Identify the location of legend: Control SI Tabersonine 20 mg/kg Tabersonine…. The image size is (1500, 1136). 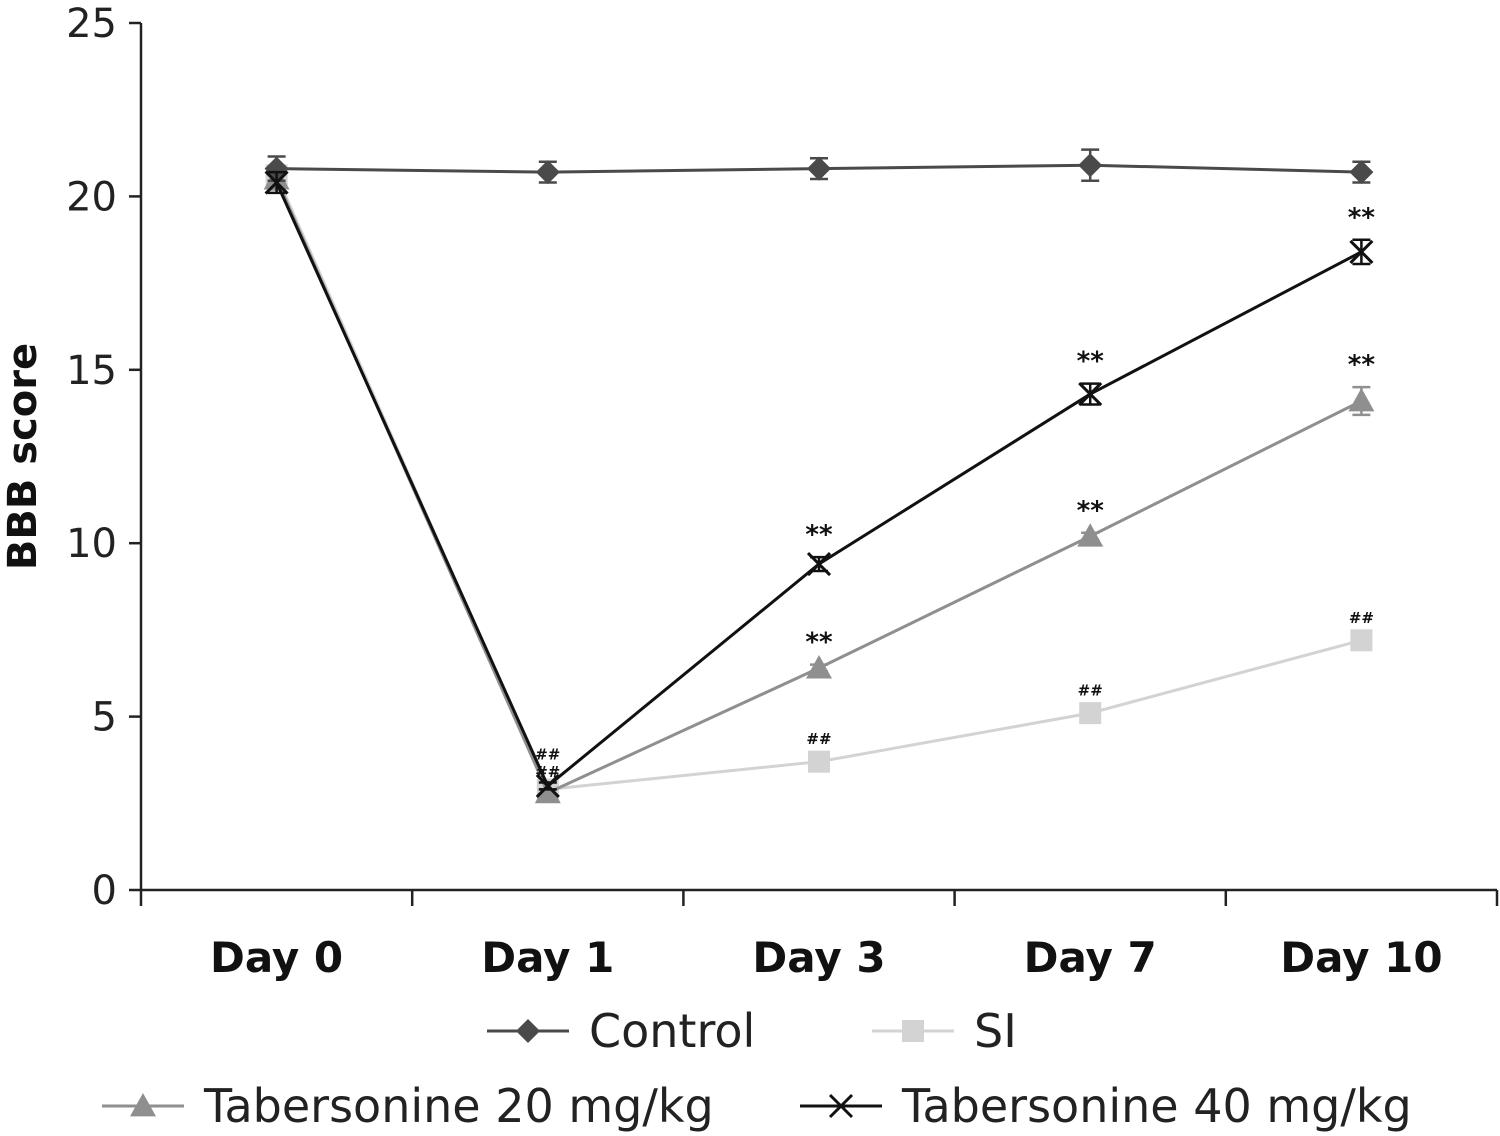
(757, 1068).